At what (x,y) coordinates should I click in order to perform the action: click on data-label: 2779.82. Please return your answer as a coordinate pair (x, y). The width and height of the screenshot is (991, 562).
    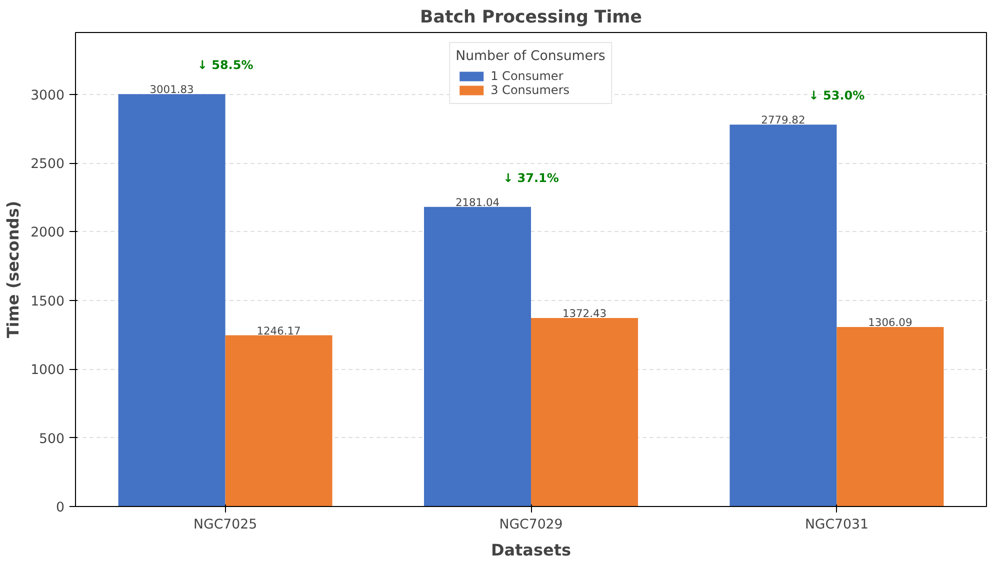
    Looking at the image, I should click on (783, 120).